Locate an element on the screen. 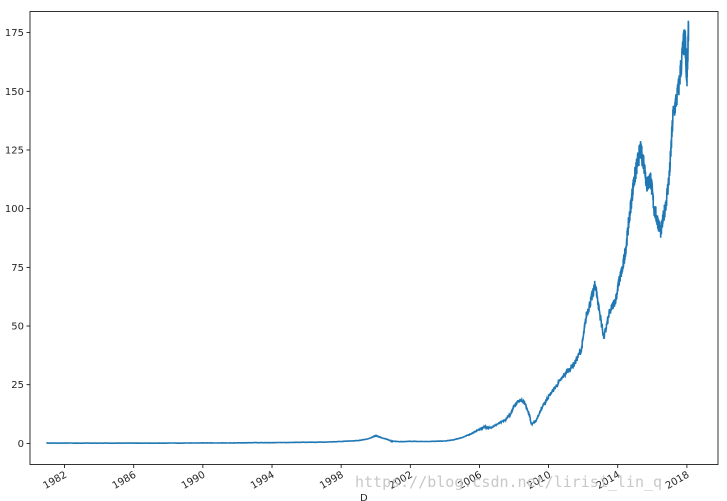  watermark: https://blog.csdn.net/lirisi_lin_q is located at coordinates (508, 482).